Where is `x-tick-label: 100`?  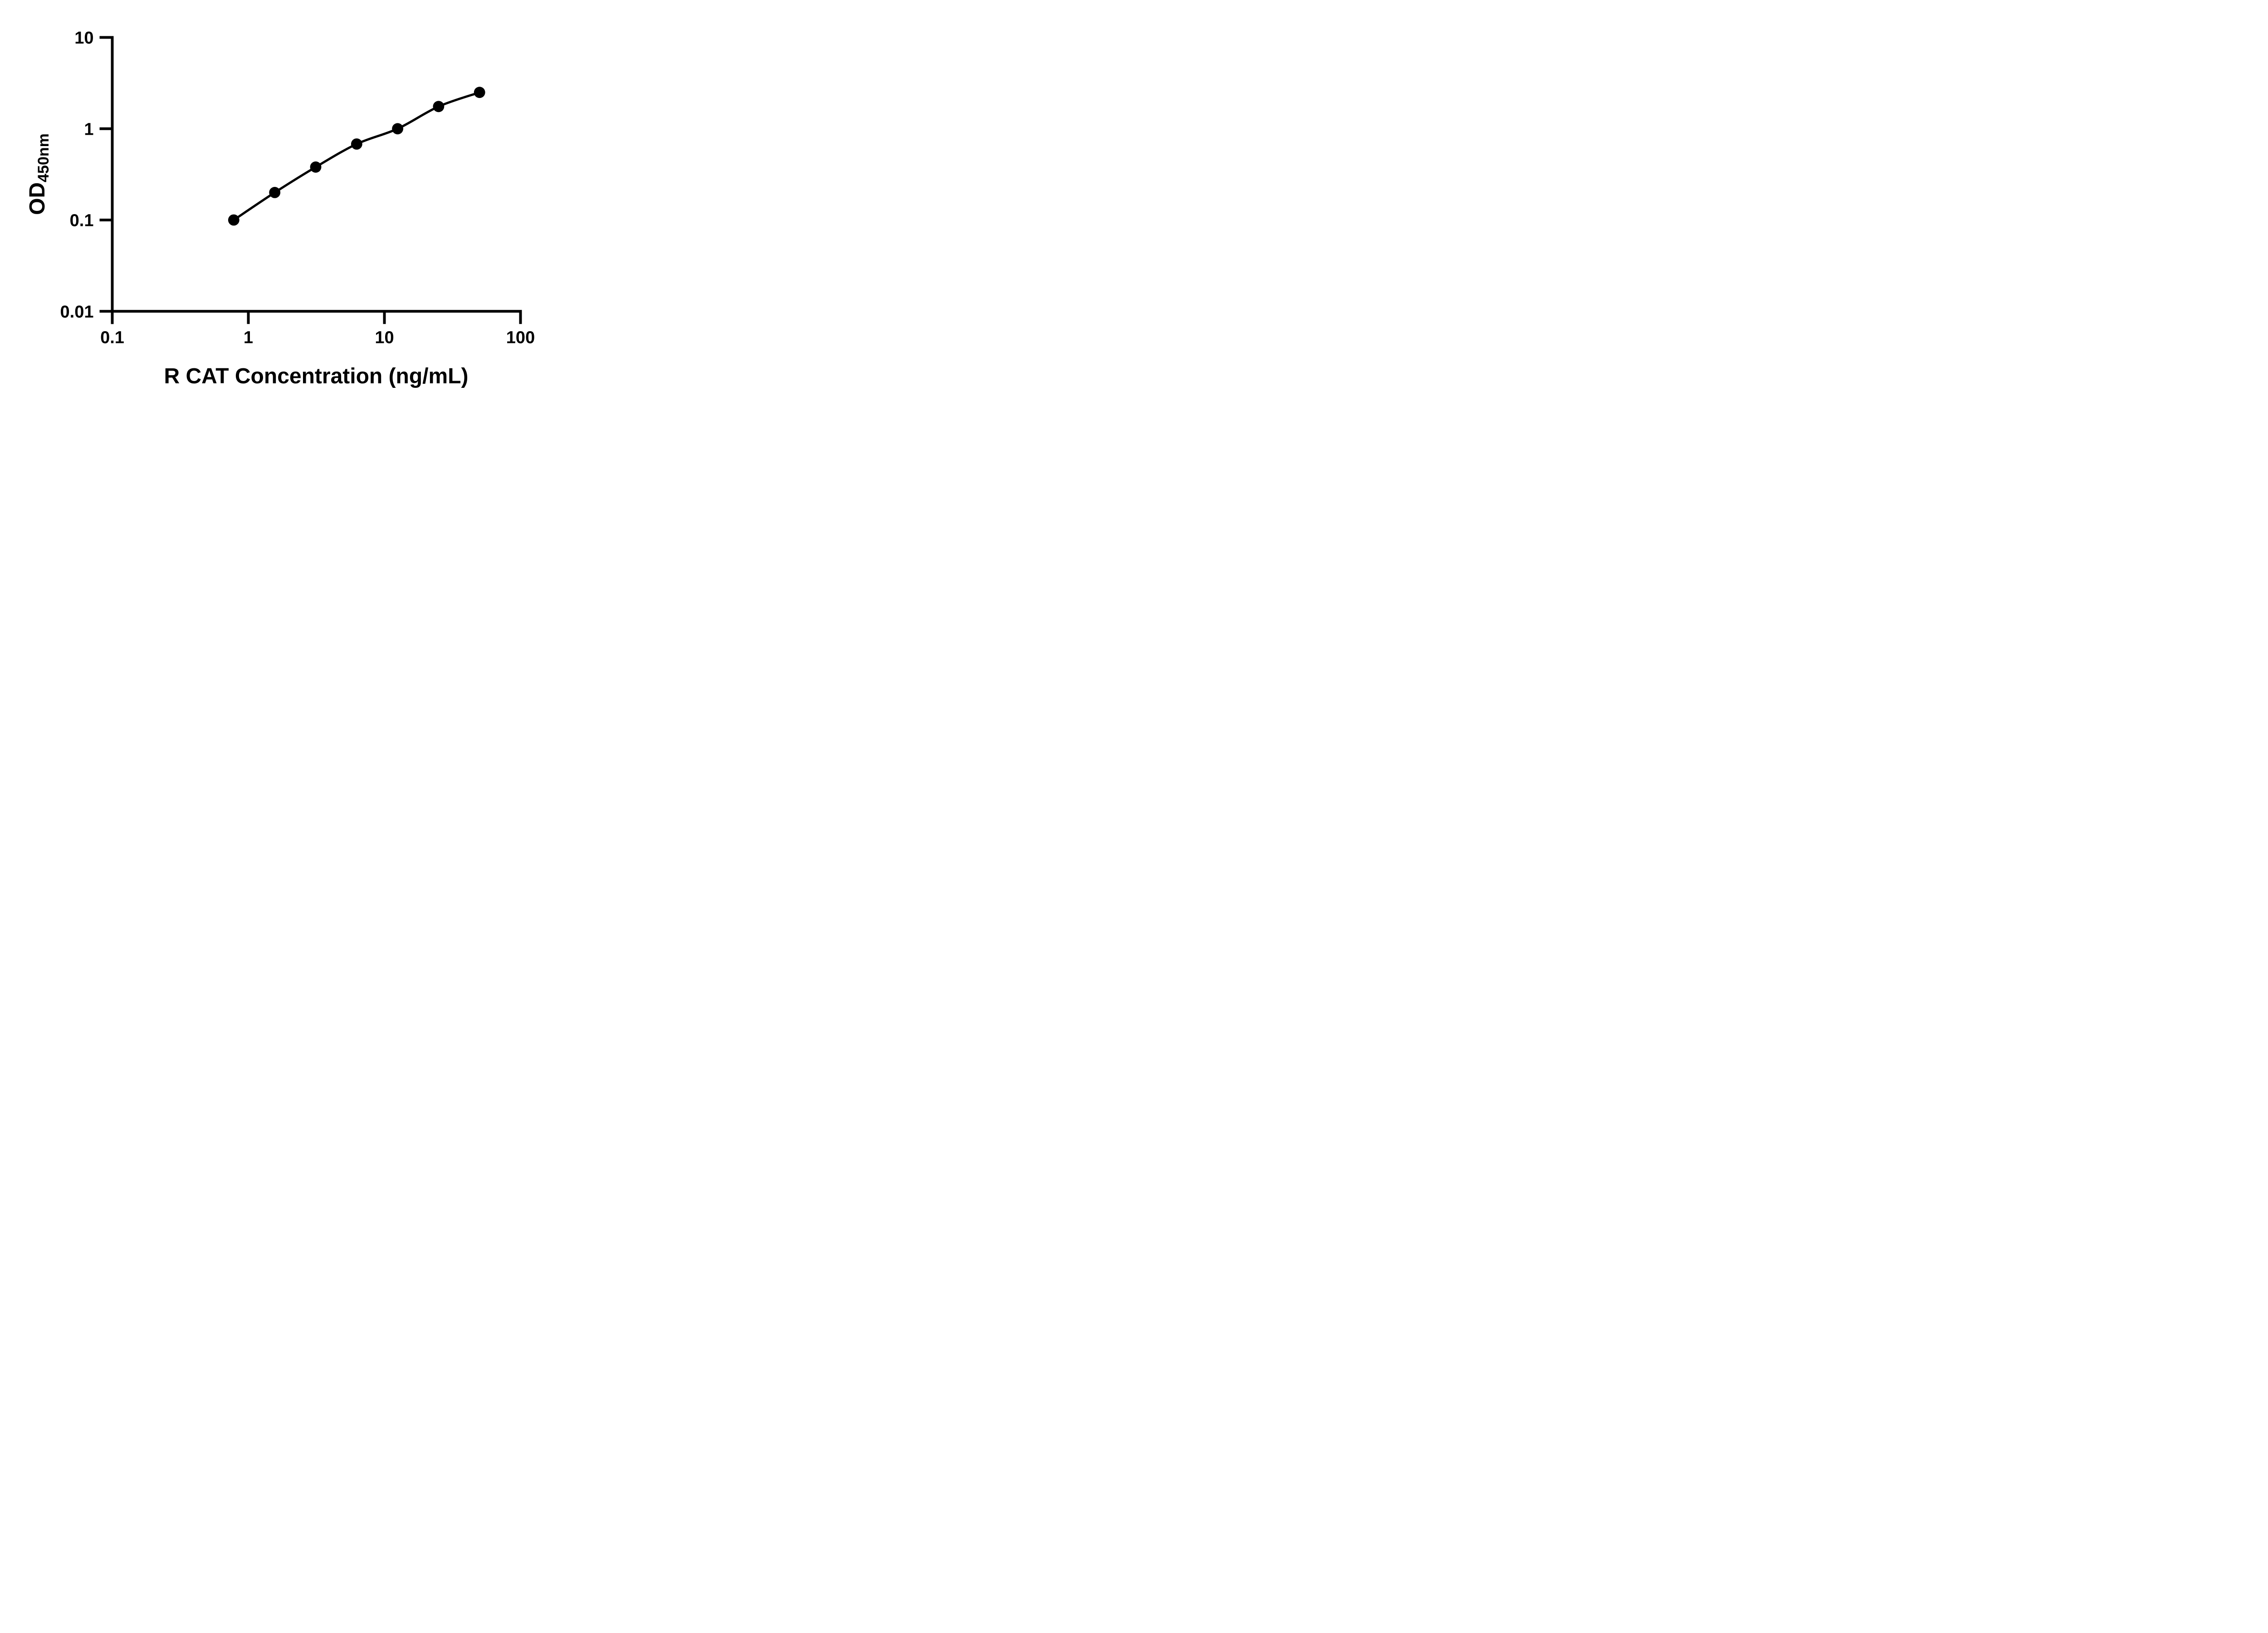 x-tick-label: 100 is located at coordinates (521, 337).